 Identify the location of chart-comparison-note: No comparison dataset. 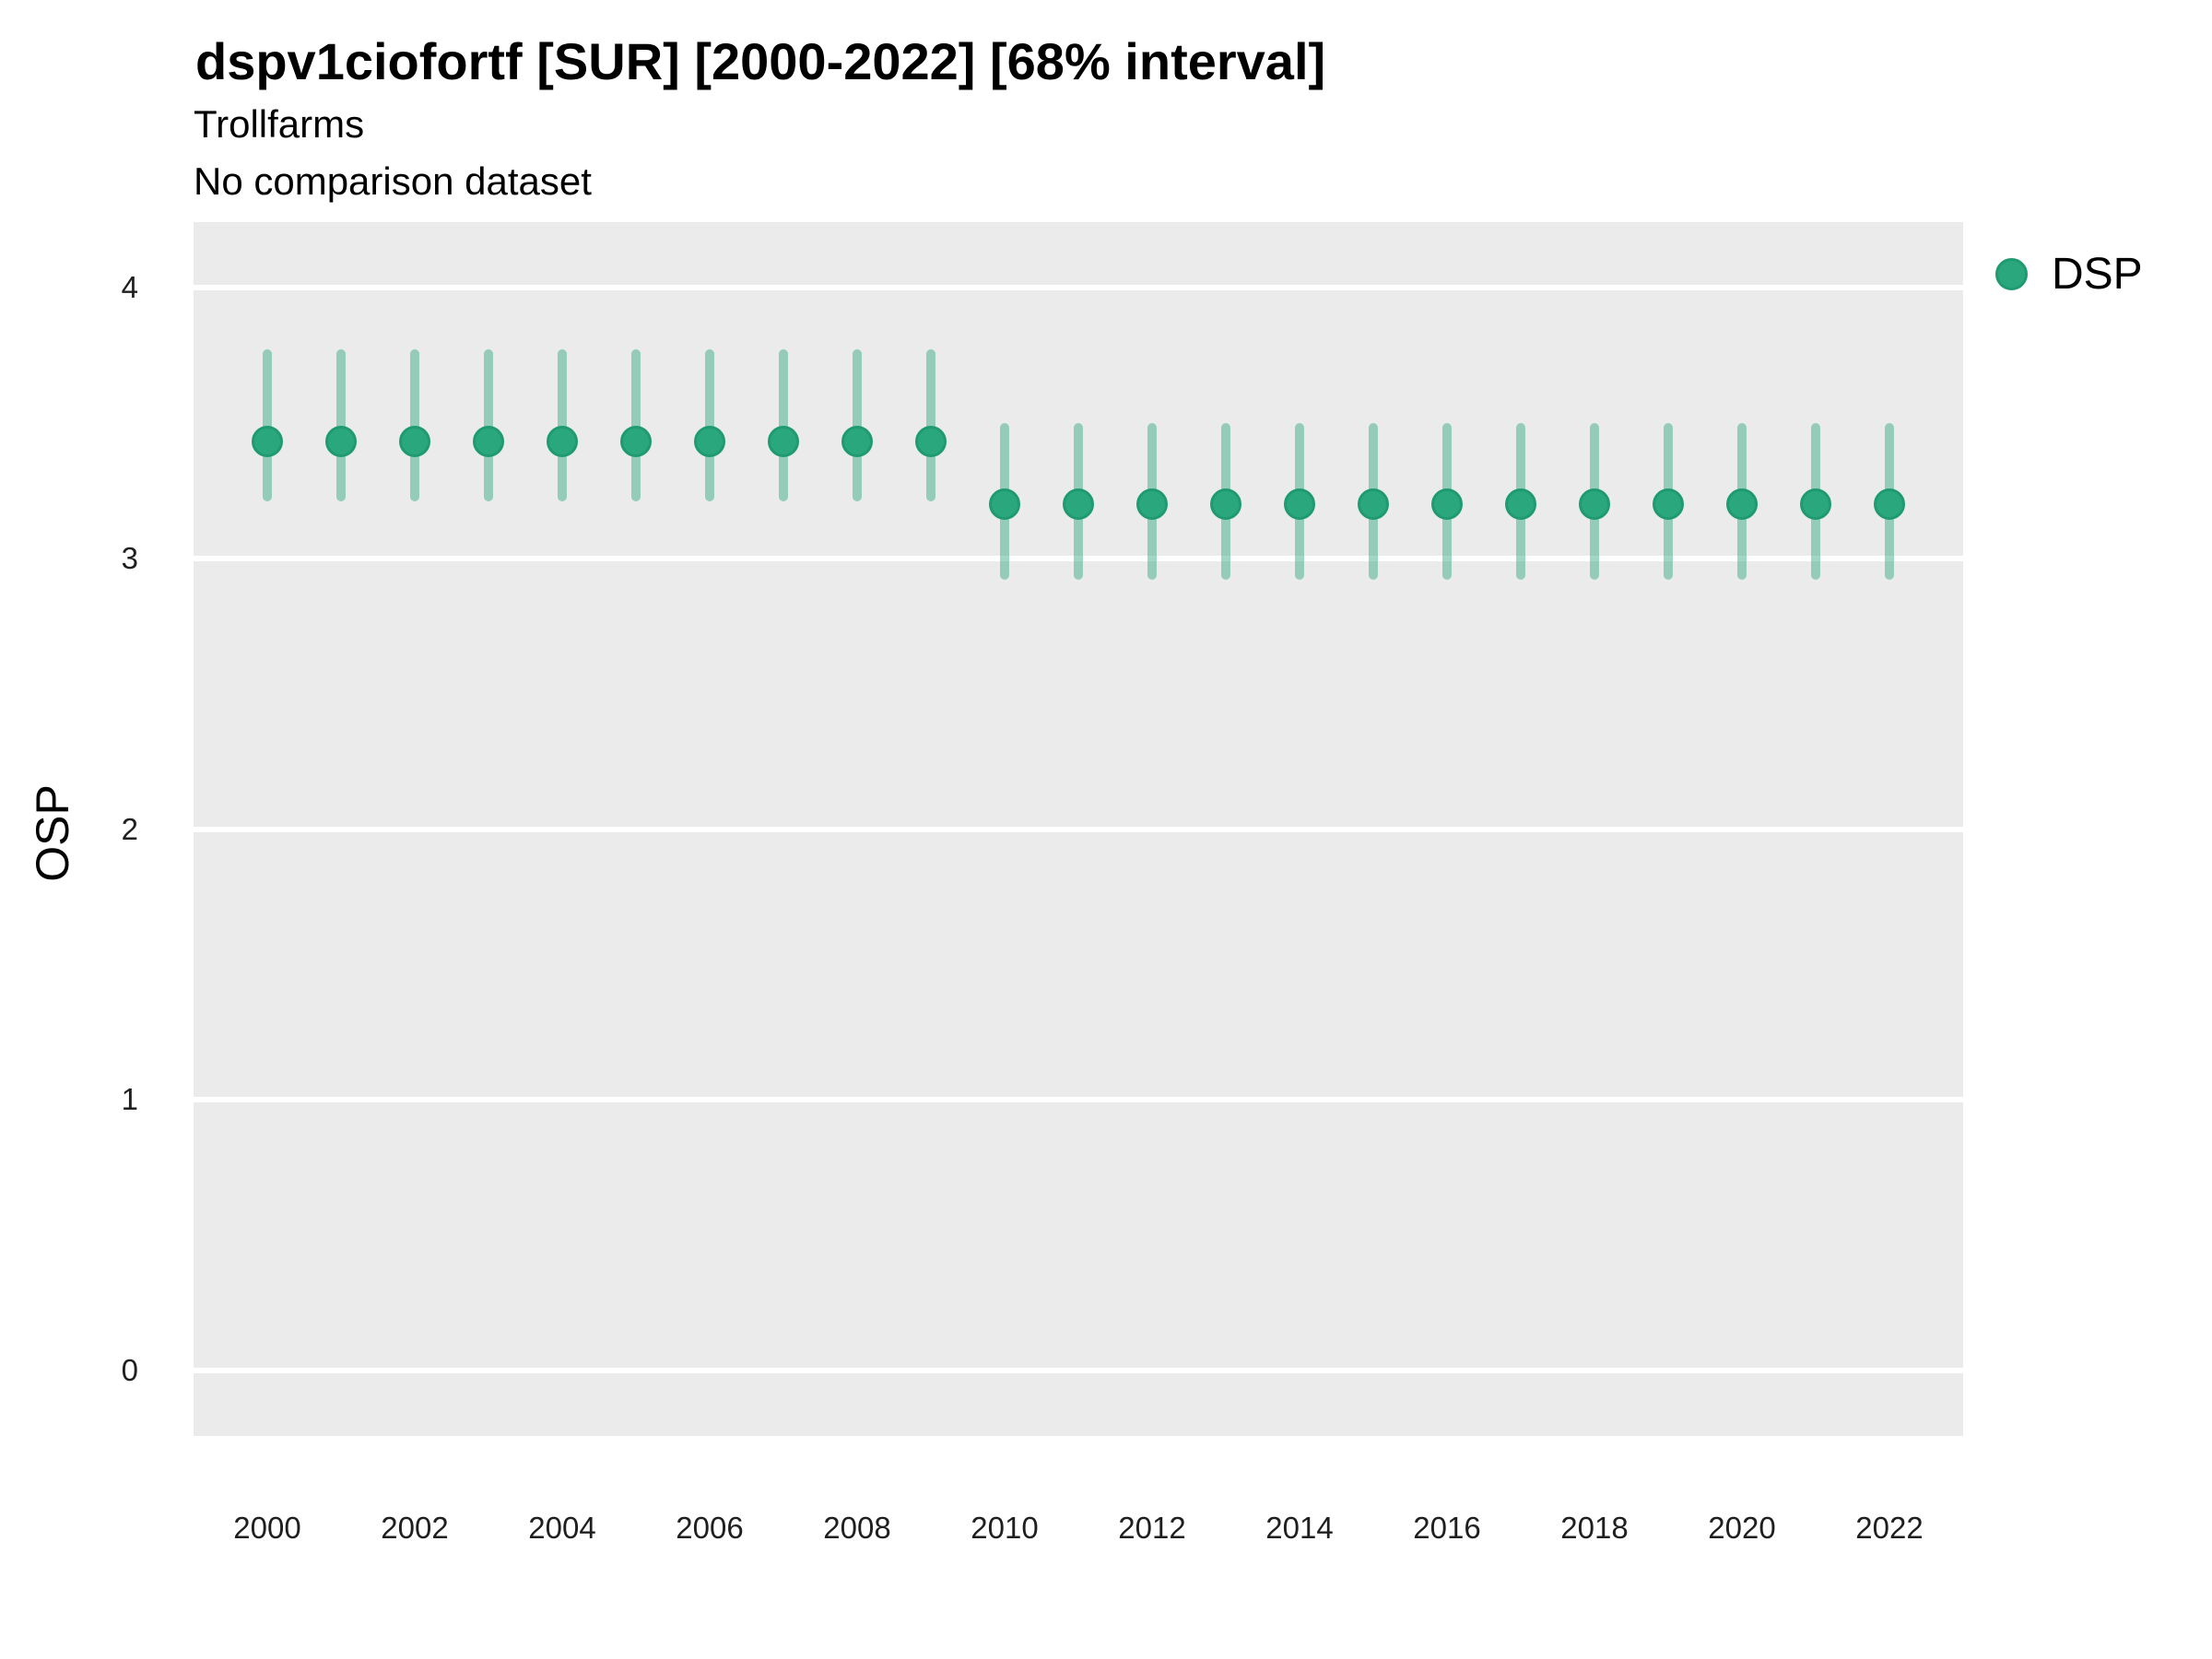
(393, 181).